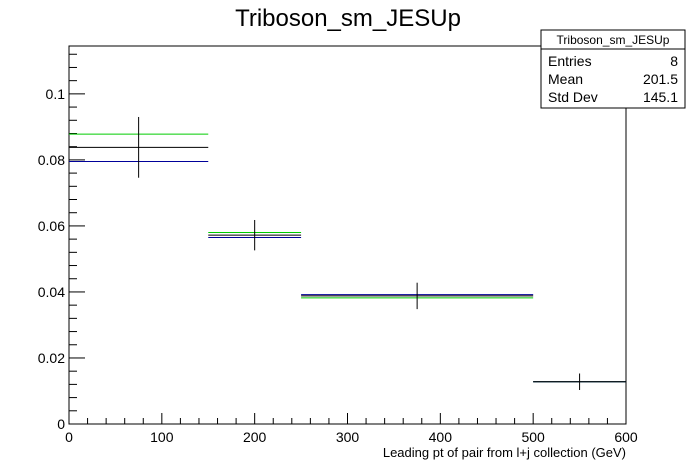  What do you see at coordinates (51, 226) in the screenshot?
I see `y-tick-label: 0.06` at bounding box center [51, 226].